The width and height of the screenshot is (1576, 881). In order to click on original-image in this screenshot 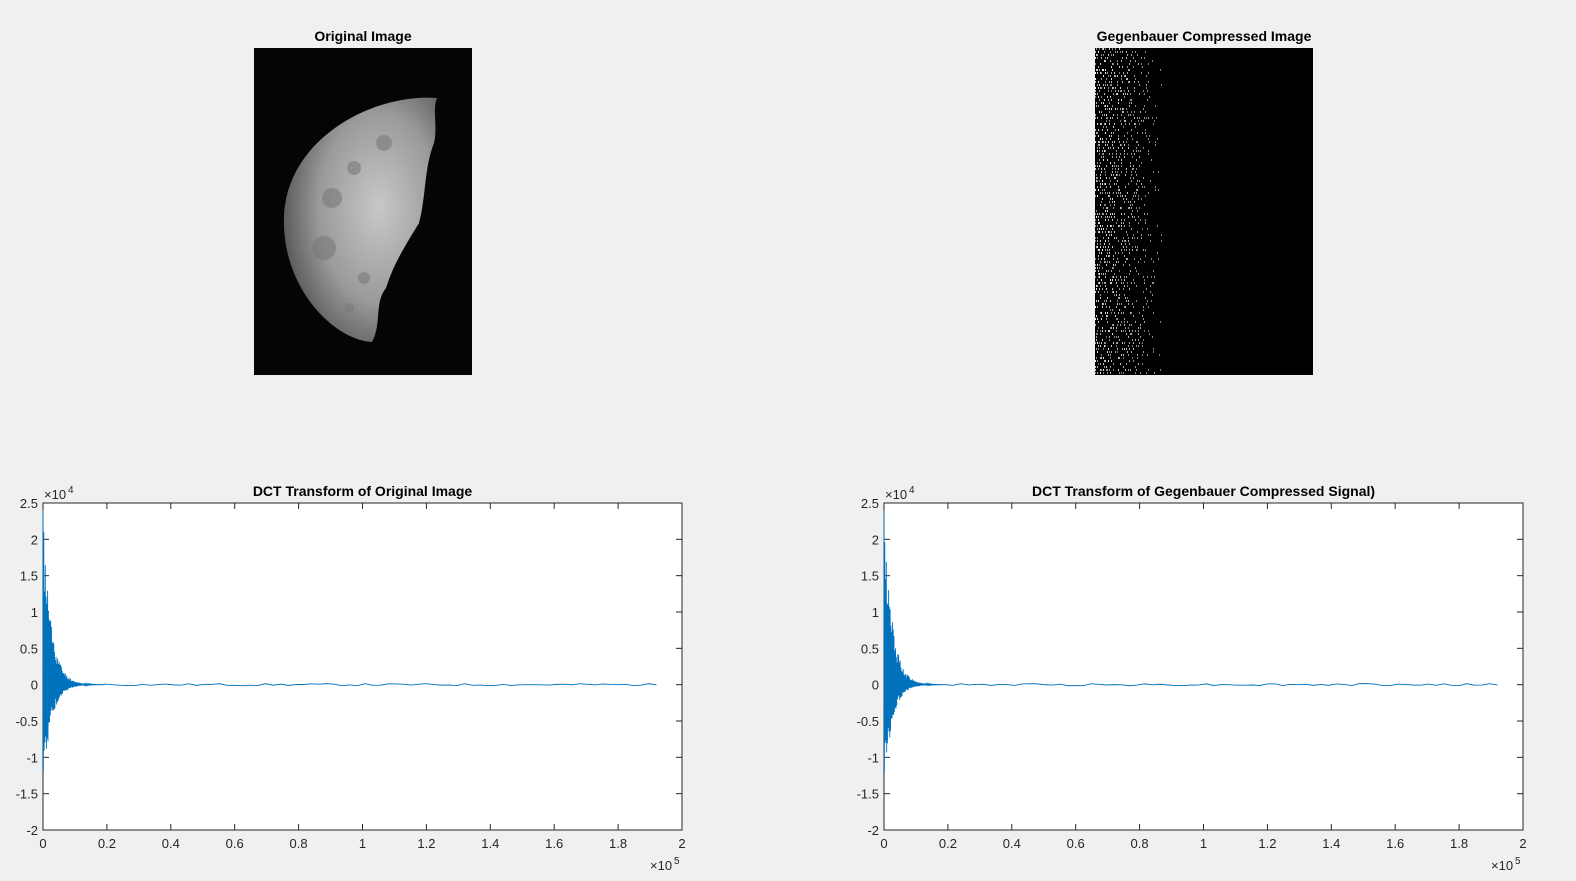, I will do `click(363, 211)`.